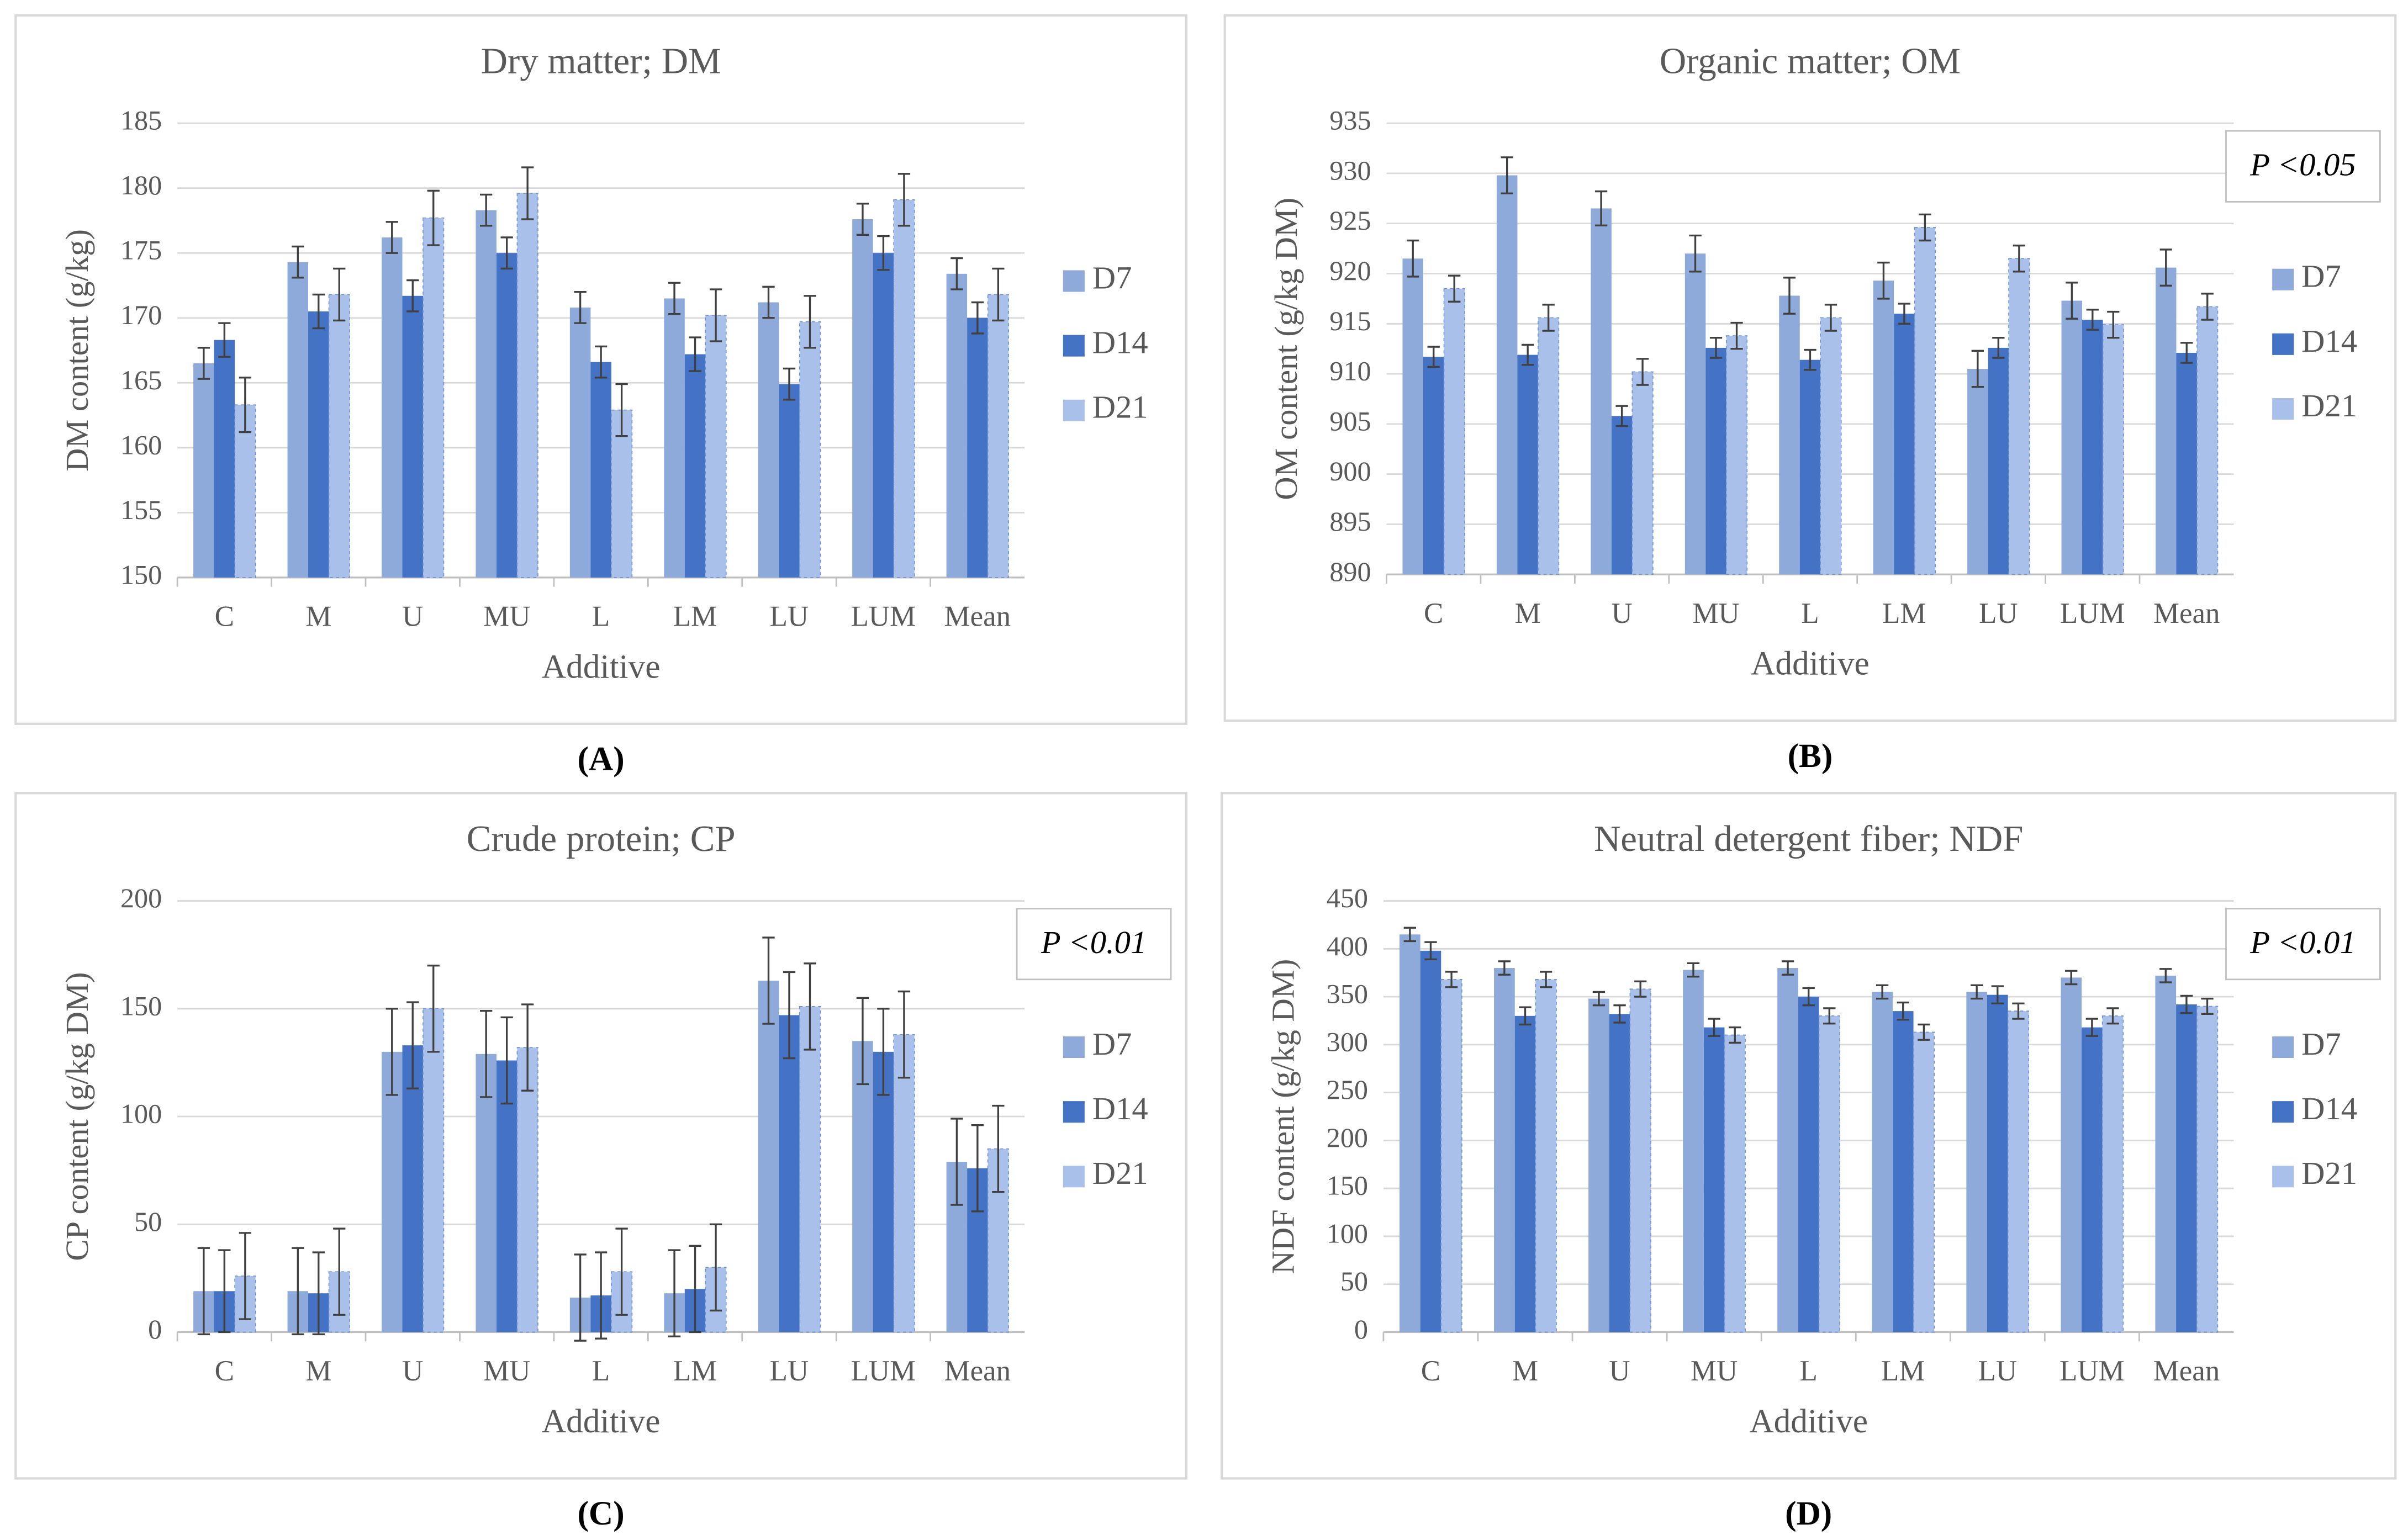 The width and height of the screenshot is (2408, 1540). I want to click on annotation-box, so click(1094, 944).